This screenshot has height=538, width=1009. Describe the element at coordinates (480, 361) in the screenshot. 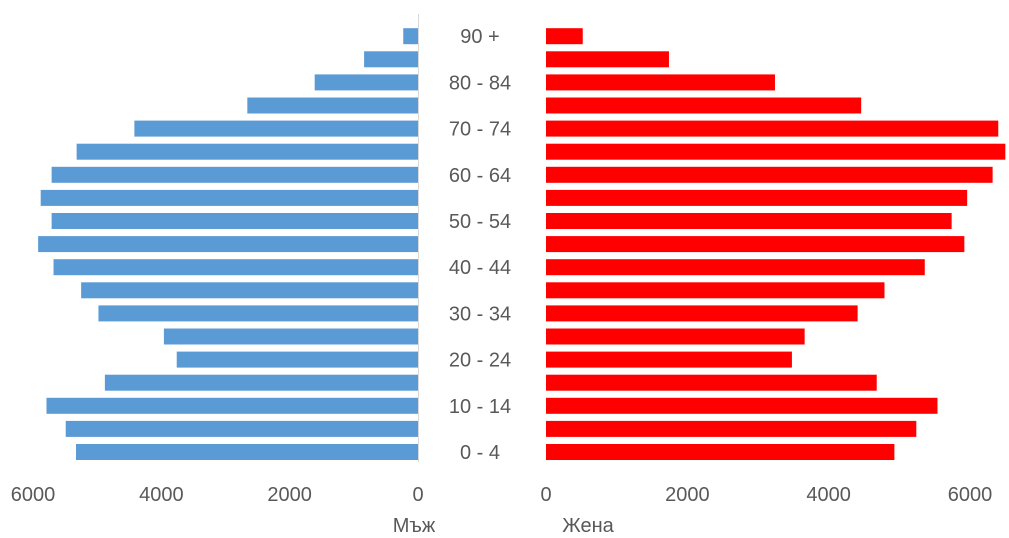

I see `age-group-label: 20 - 24` at that location.